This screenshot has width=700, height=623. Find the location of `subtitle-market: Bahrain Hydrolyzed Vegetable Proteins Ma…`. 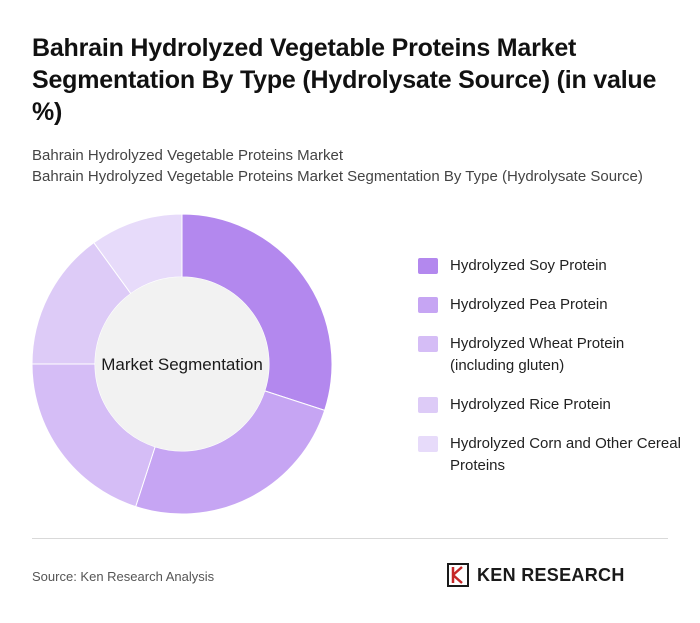

subtitle-market: Bahrain Hydrolyzed Vegetable Proteins Ma… is located at coordinates (188, 155).